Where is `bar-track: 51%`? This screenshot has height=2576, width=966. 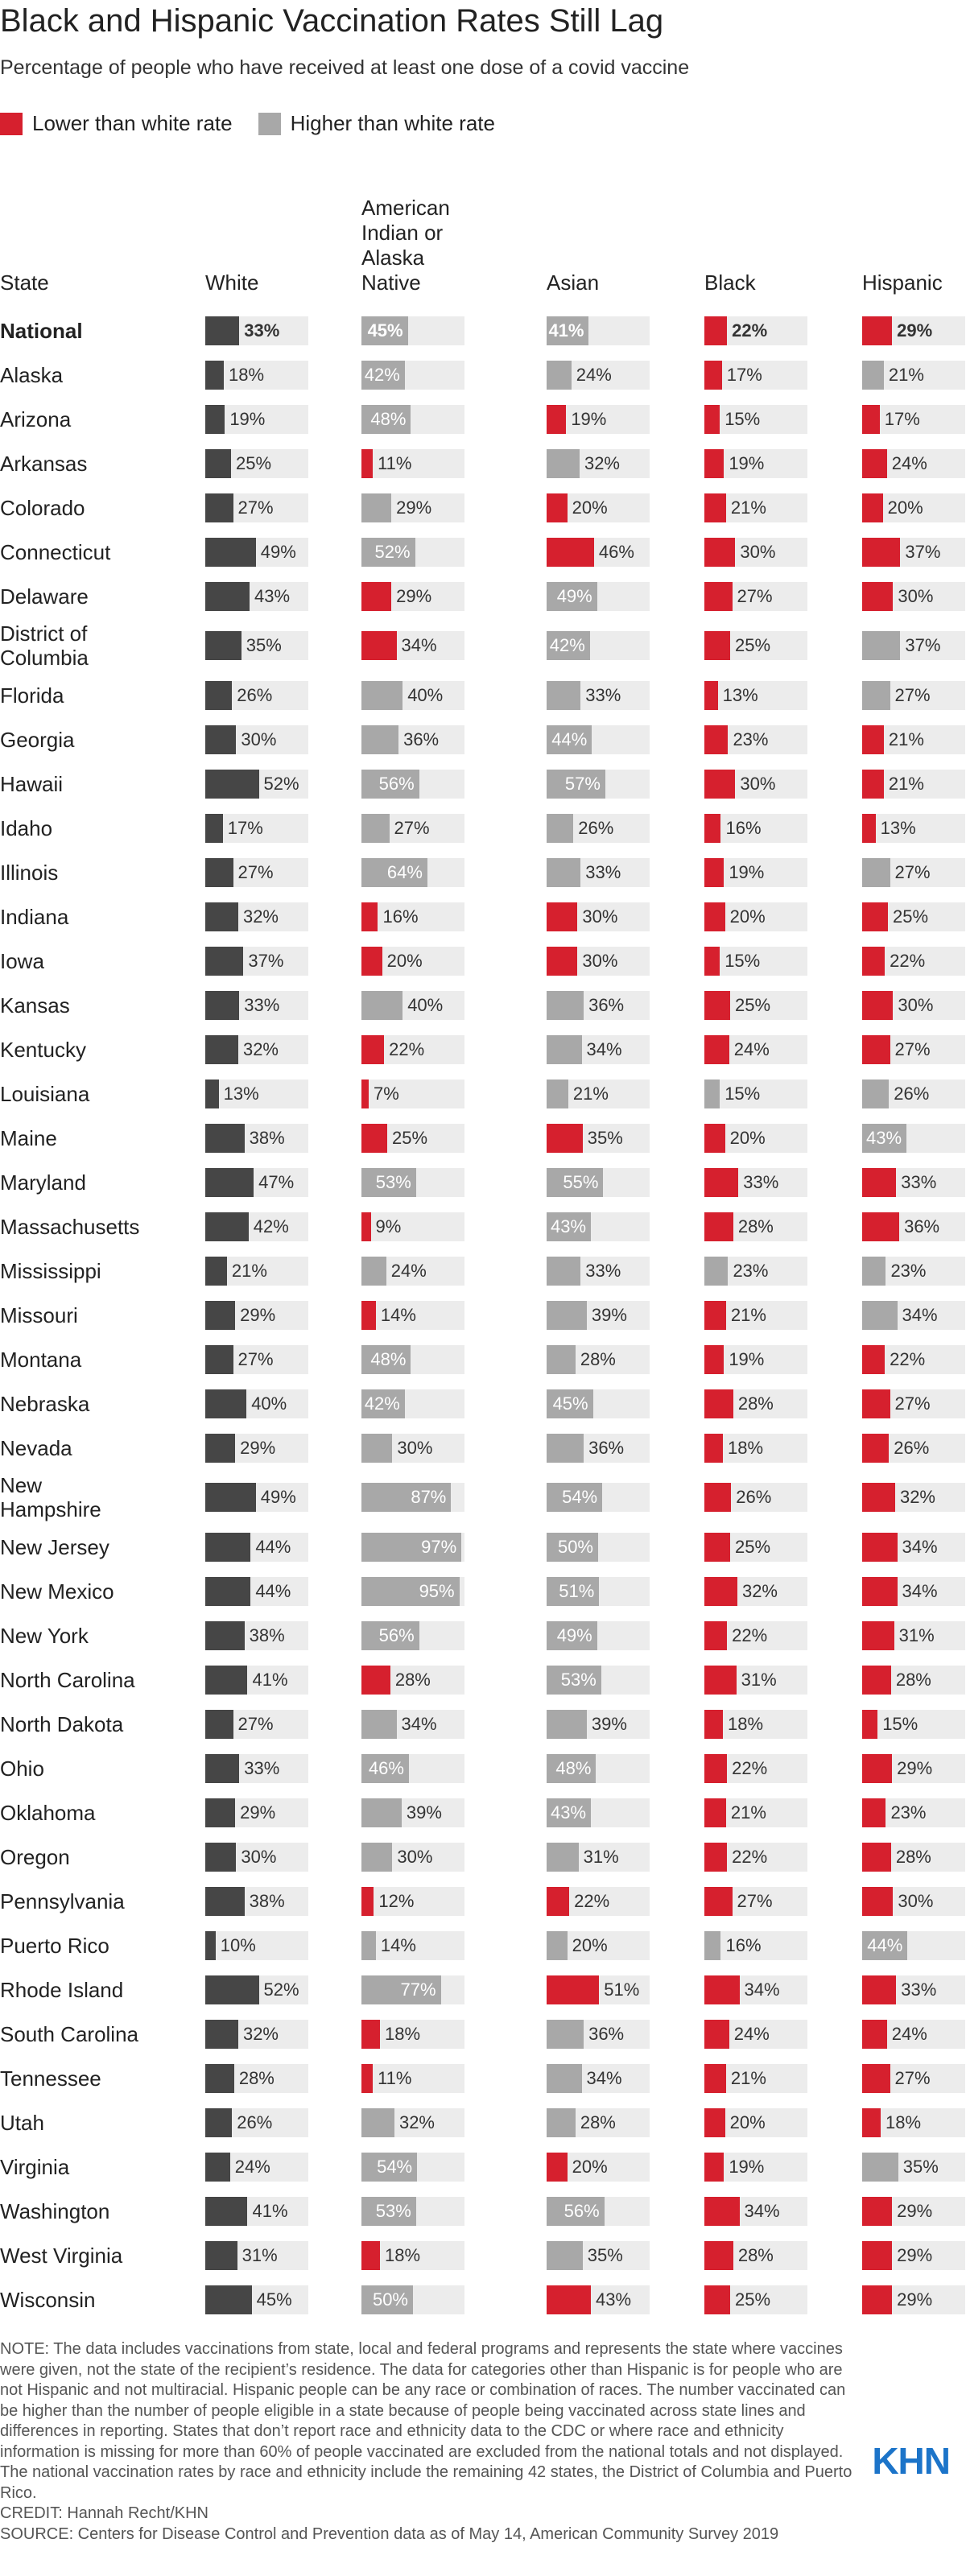
bar-track: 51% is located at coordinates (598, 1989).